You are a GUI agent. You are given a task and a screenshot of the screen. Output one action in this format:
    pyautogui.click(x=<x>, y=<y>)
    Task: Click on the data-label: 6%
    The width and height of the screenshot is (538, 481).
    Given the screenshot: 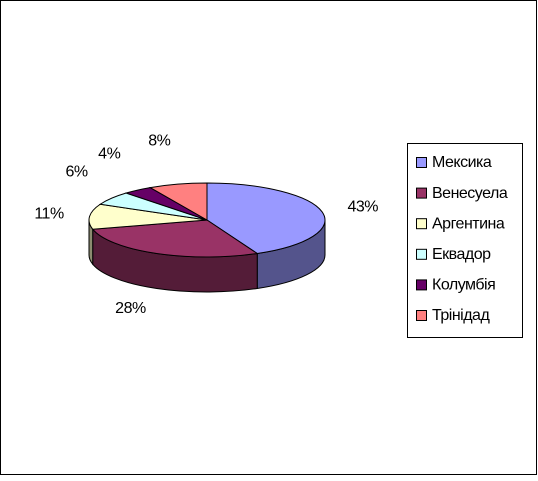 What is the action you would take?
    pyautogui.click(x=77, y=171)
    